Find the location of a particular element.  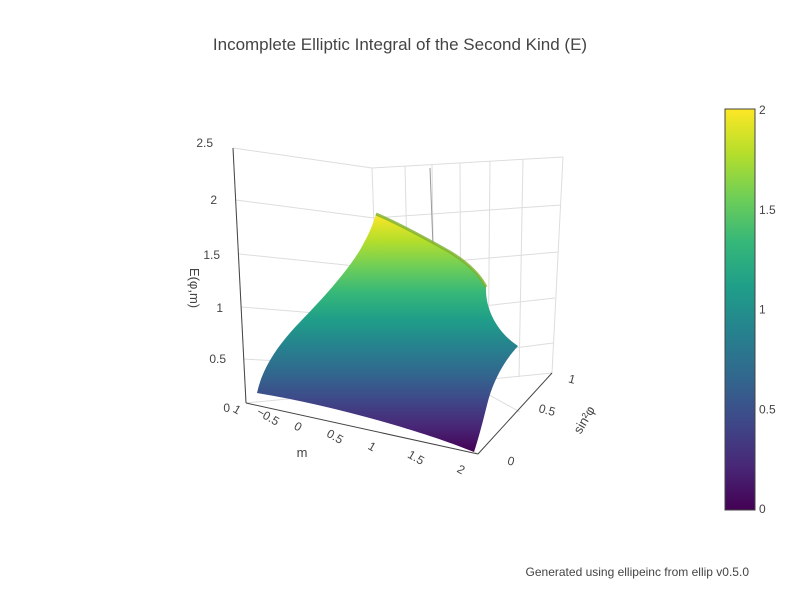

x-tick-label: 0 is located at coordinates (298, 427).